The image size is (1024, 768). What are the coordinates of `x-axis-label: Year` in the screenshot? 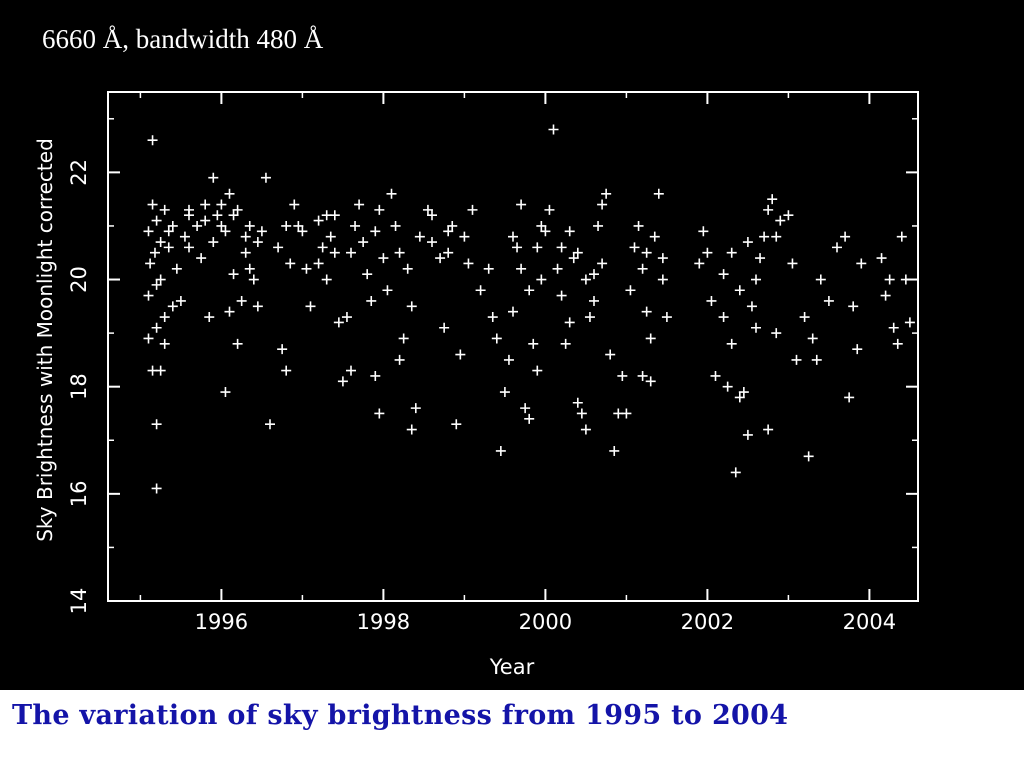 It's located at (512, 667).